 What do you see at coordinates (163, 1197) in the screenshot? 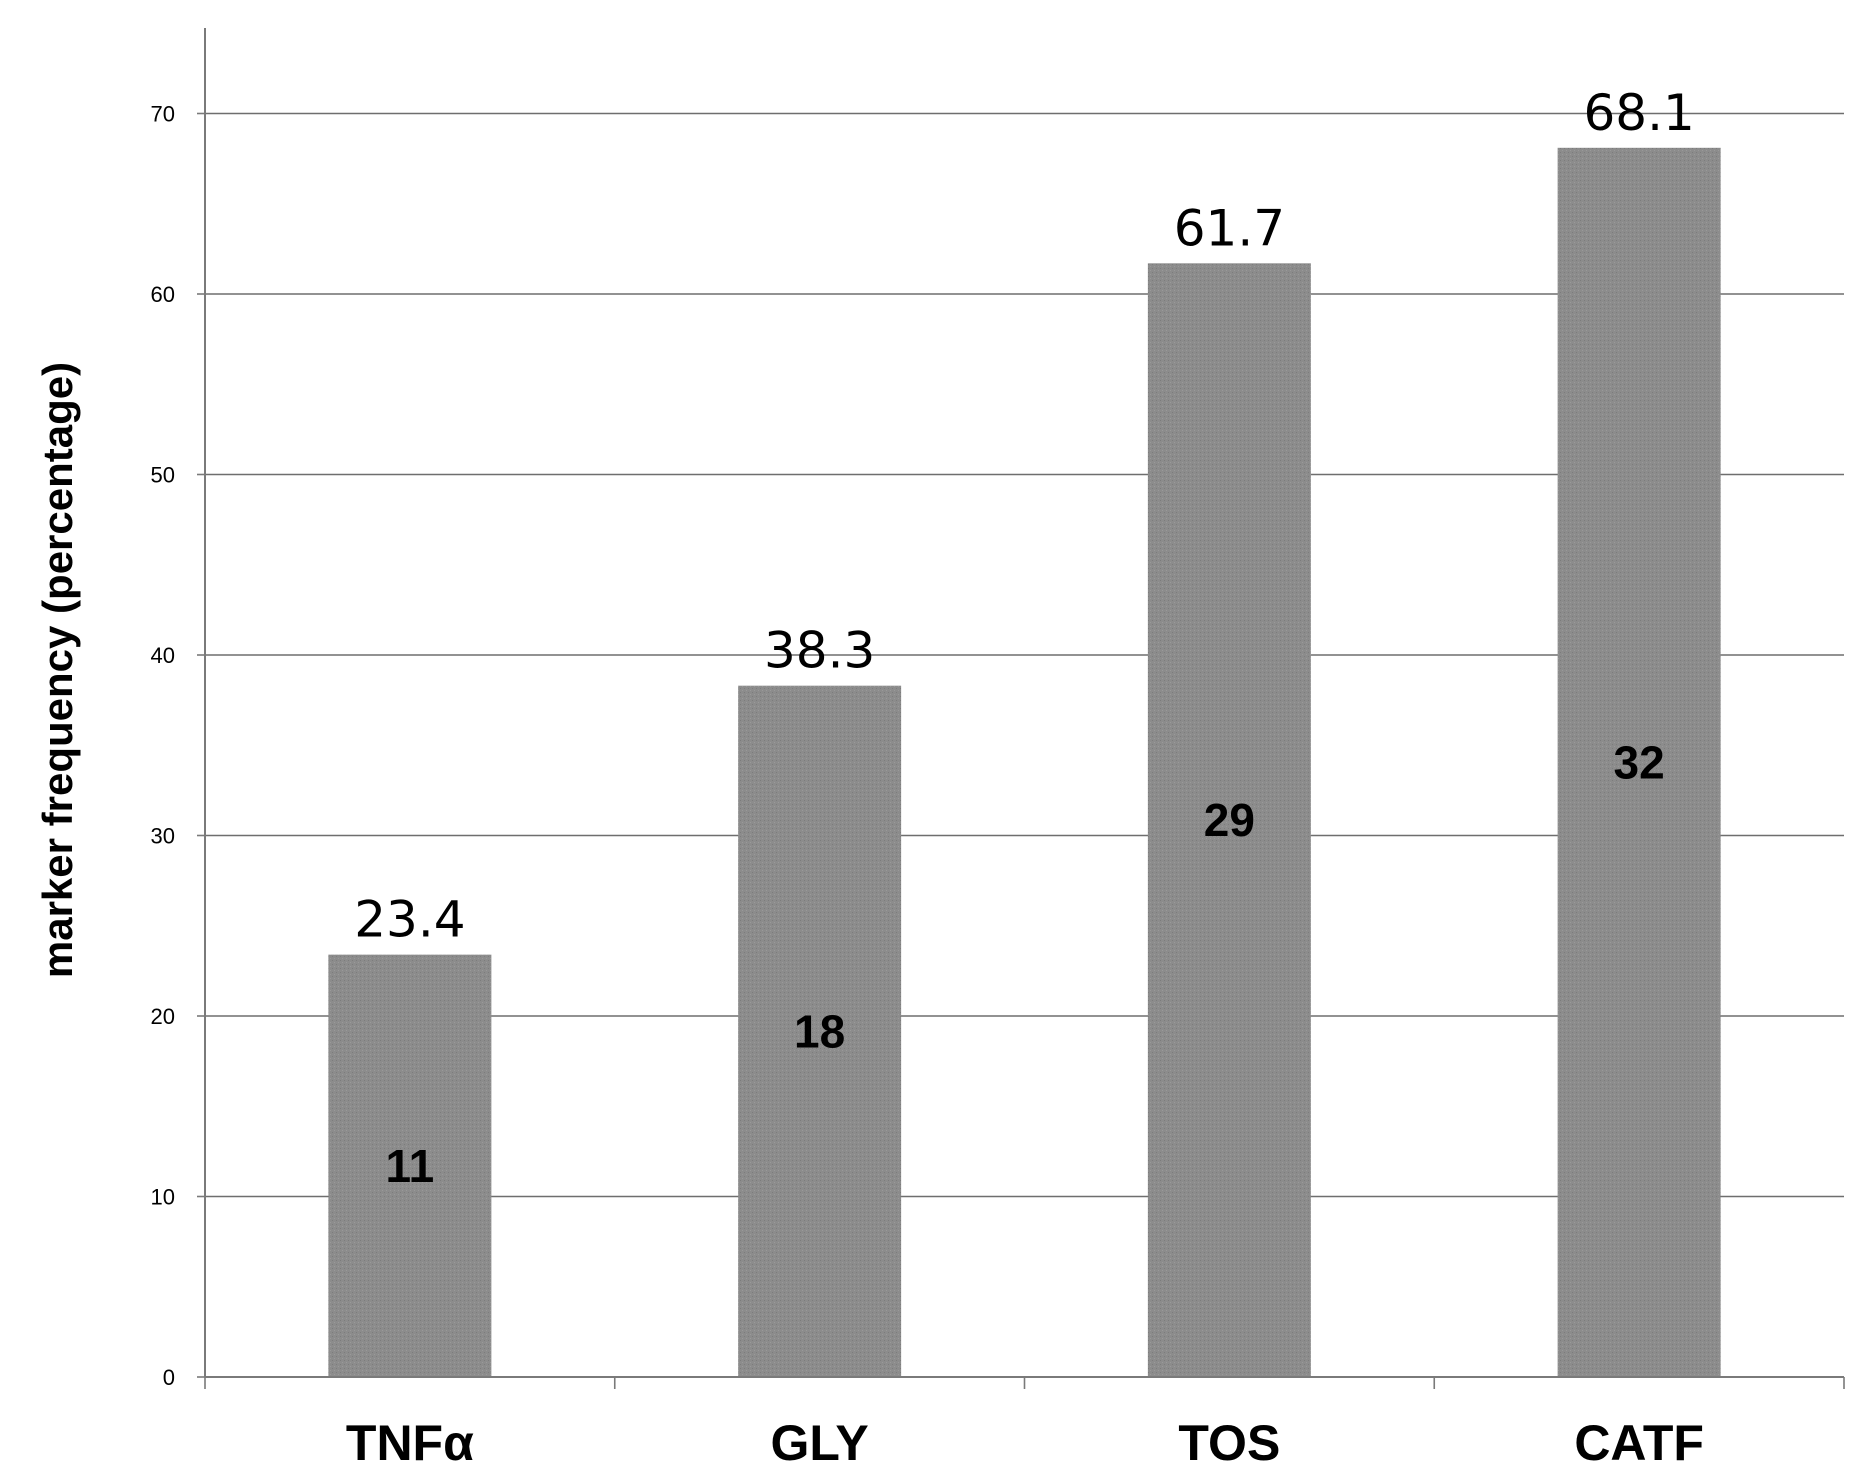
I see `y-tick-label: 10` at bounding box center [163, 1197].